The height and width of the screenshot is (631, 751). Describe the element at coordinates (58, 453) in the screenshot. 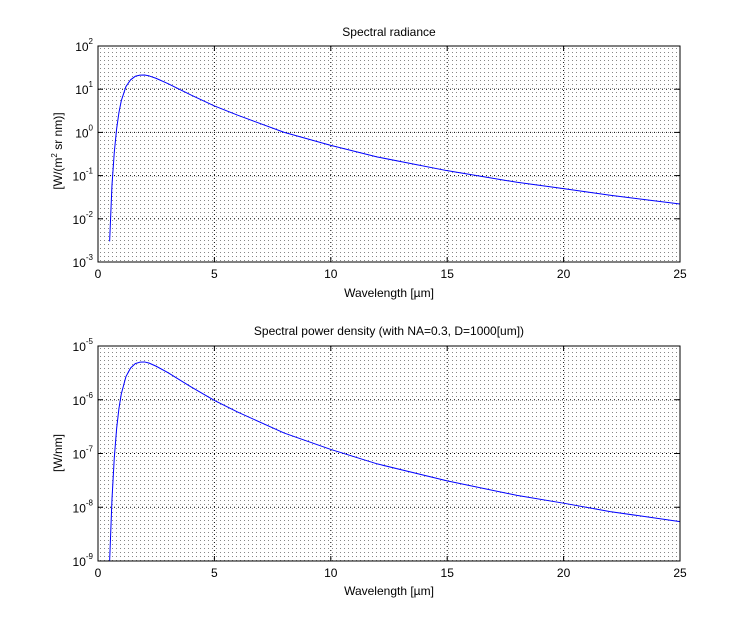

I see `y-axis-label: [W/nm]` at that location.